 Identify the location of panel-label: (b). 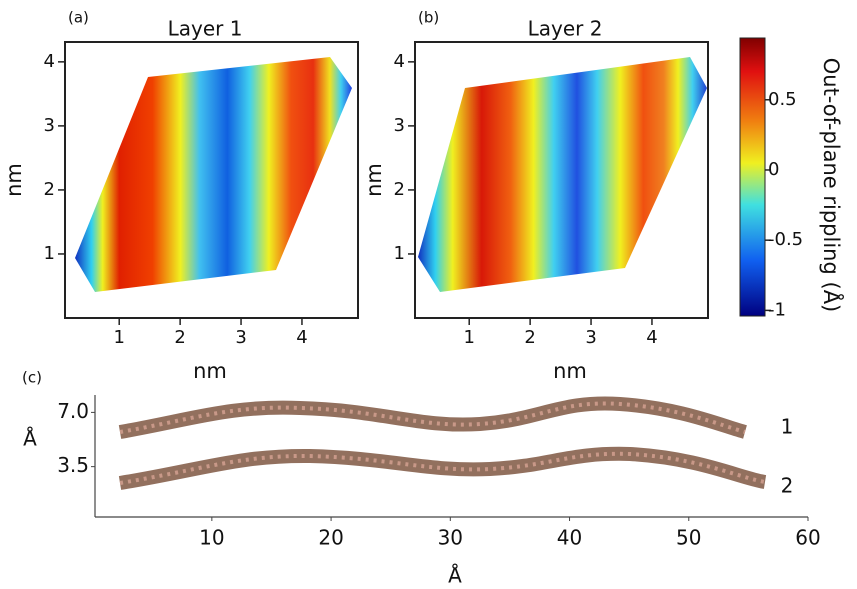
(428, 18).